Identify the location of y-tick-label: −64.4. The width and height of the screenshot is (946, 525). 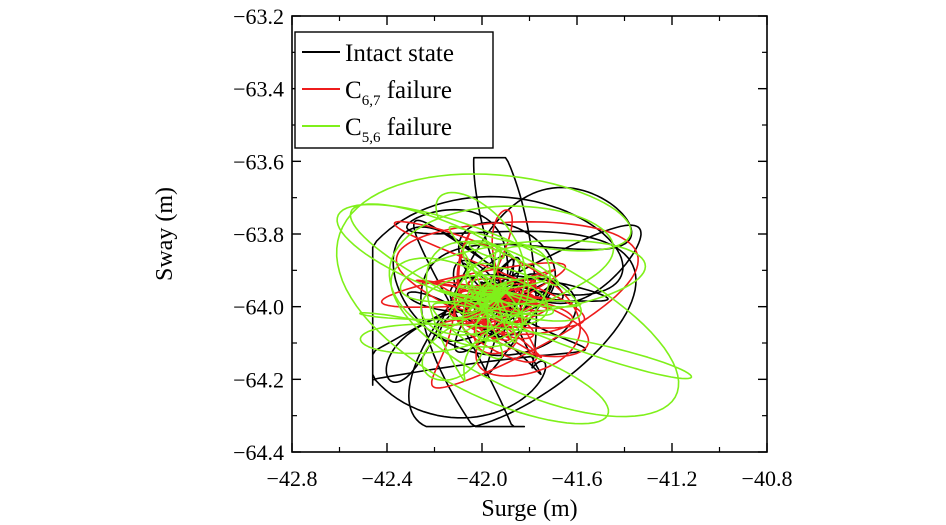
(258, 452).